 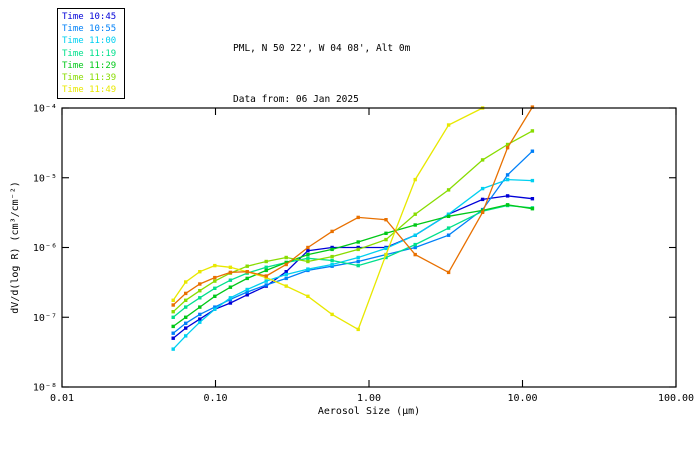 What do you see at coordinates (89, 65) in the screenshot?
I see `legend-item-5: Time 11:29` at bounding box center [89, 65].